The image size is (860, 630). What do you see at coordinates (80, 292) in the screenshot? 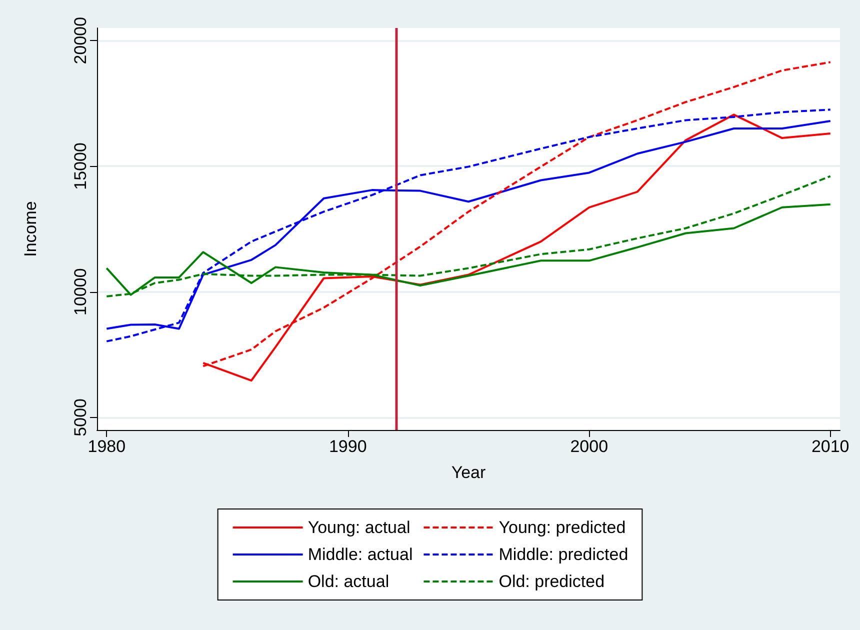
I see `y-tick-label: 10000` at bounding box center [80, 292].